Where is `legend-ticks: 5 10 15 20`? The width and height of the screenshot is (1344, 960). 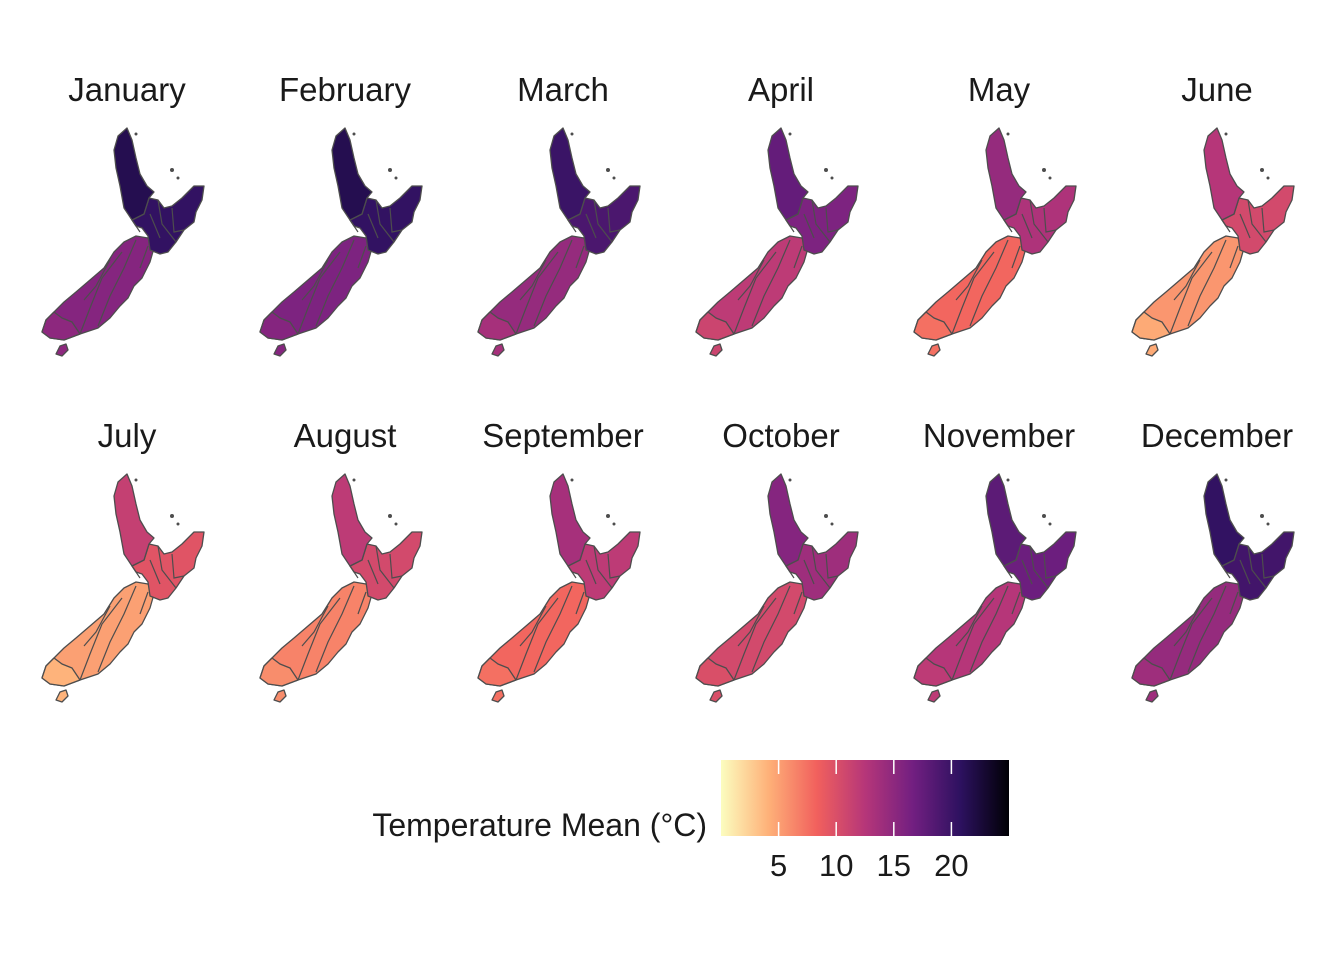 legend-ticks: 5 10 15 20 is located at coordinates (869, 821).